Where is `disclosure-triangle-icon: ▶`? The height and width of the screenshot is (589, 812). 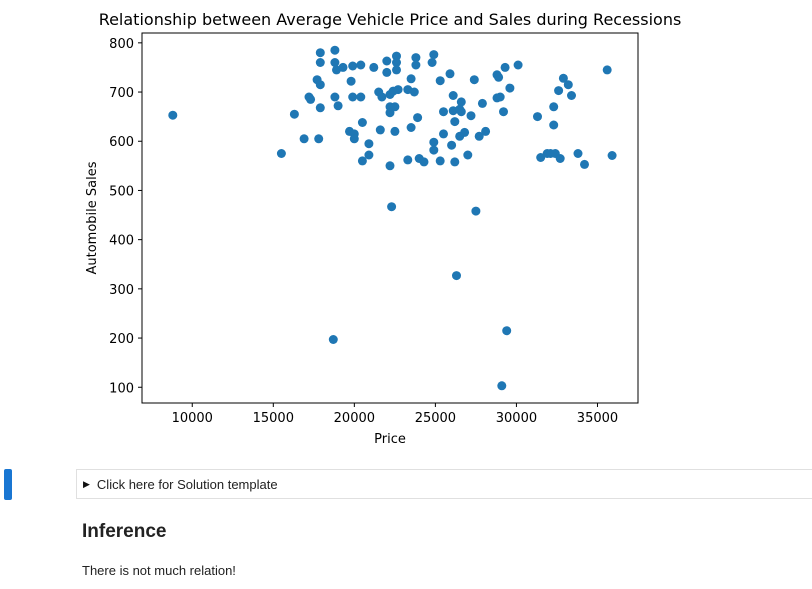
disclosure-triangle-icon: ▶ is located at coordinates (86, 483).